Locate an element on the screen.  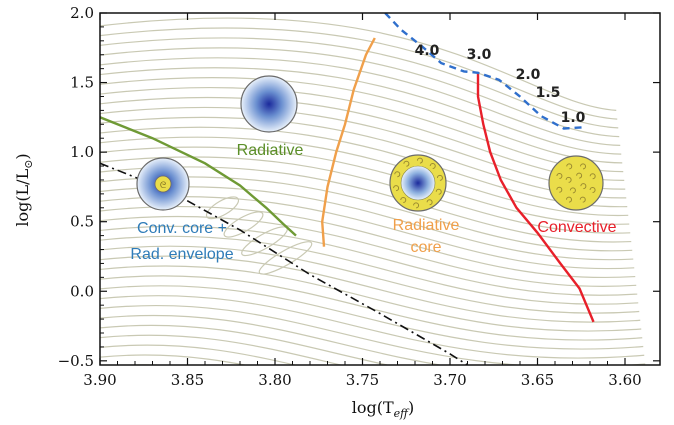
svg-text: ᘓ is located at coordinates (163, 186).